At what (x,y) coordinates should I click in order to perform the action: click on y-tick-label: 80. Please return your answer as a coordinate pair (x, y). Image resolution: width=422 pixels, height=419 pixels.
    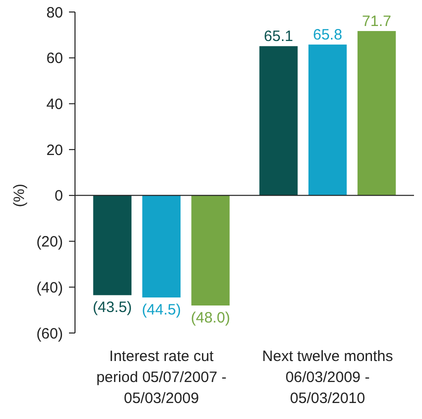
    Looking at the image, I should click on (54, 13).